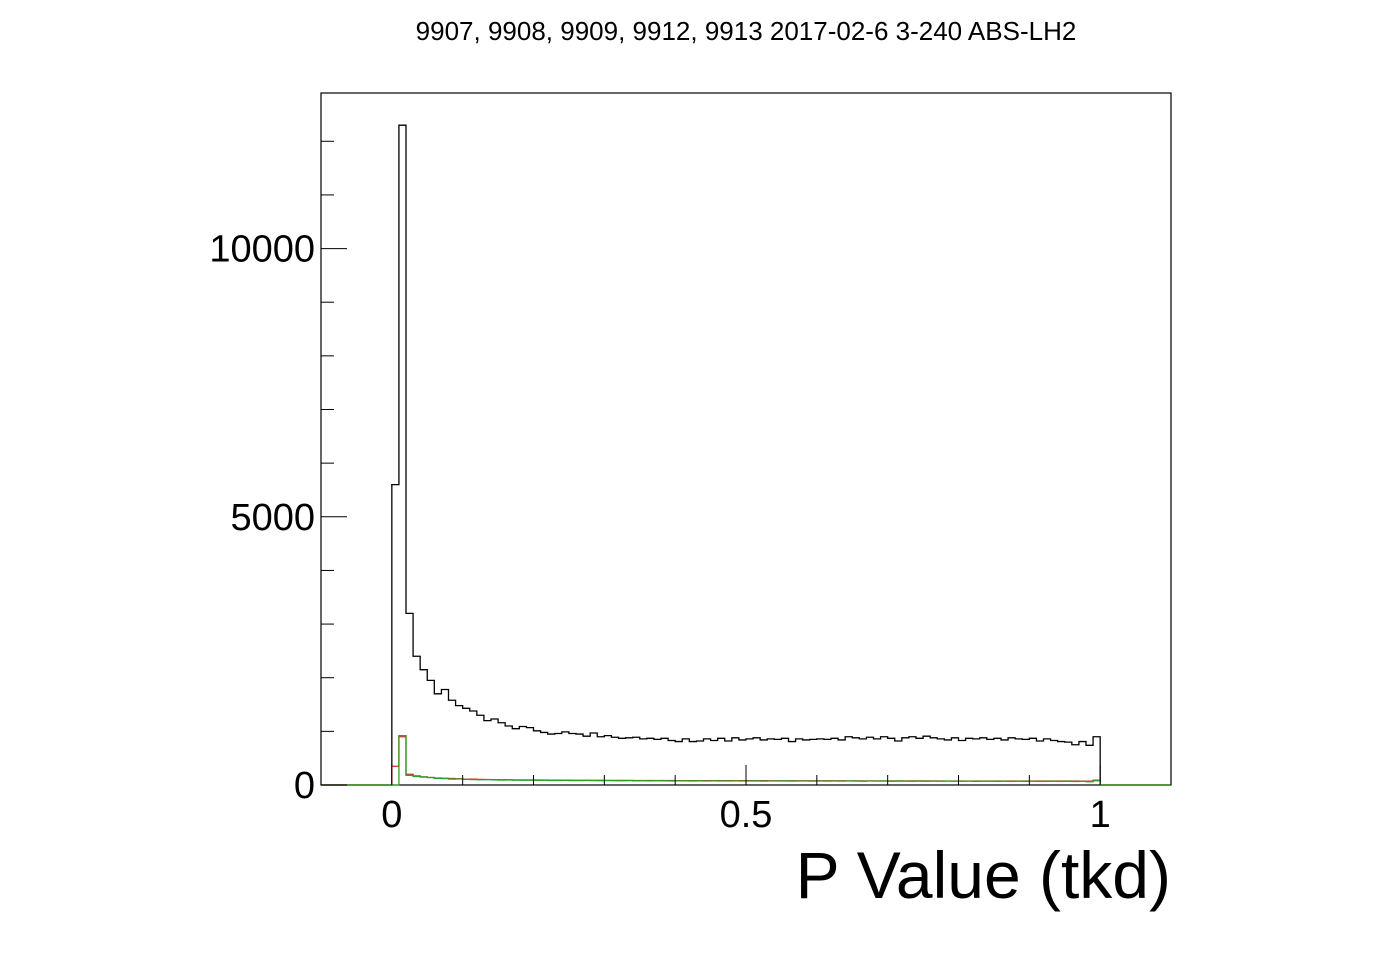 The image size is (1396, 972). Describe the element at coordinates (746, 815) in the screenshot. I see `x-tick-label: 0.5` at that location.